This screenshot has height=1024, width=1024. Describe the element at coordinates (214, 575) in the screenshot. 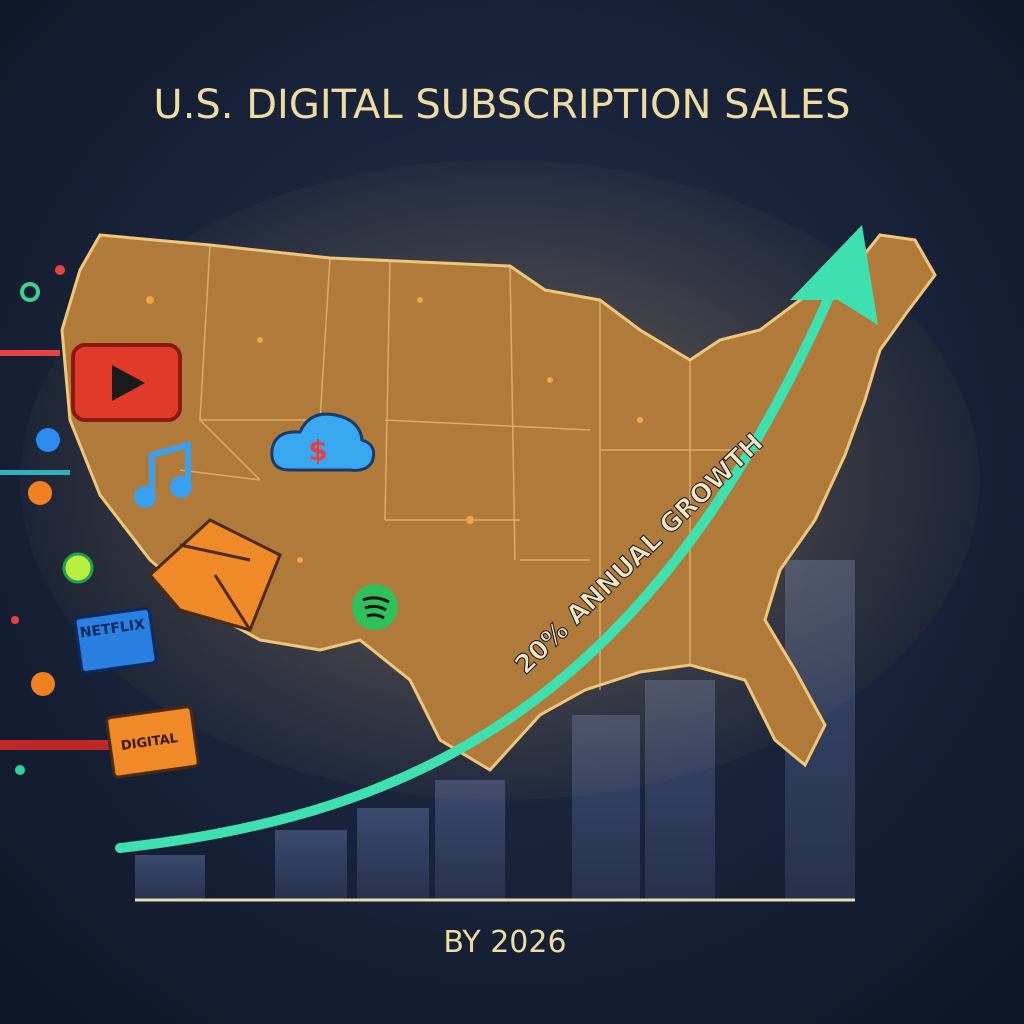

I see `box-icon` at that location.